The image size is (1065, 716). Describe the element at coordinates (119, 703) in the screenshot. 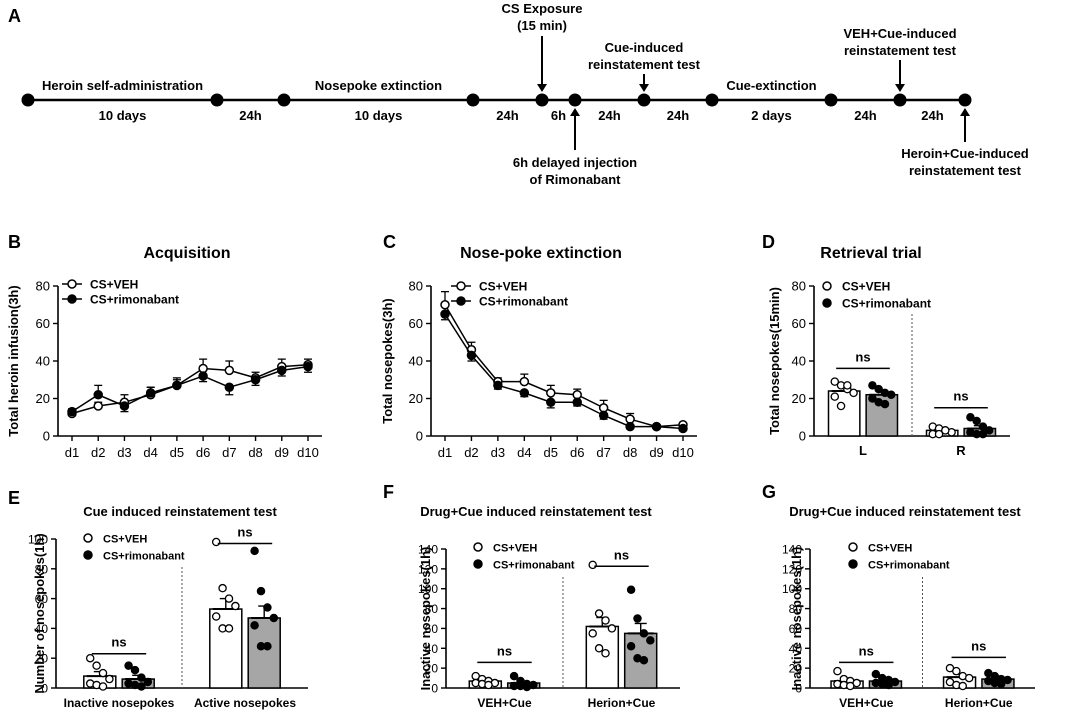

I see `x-tick-label: Inactive nosepokes` at that location.